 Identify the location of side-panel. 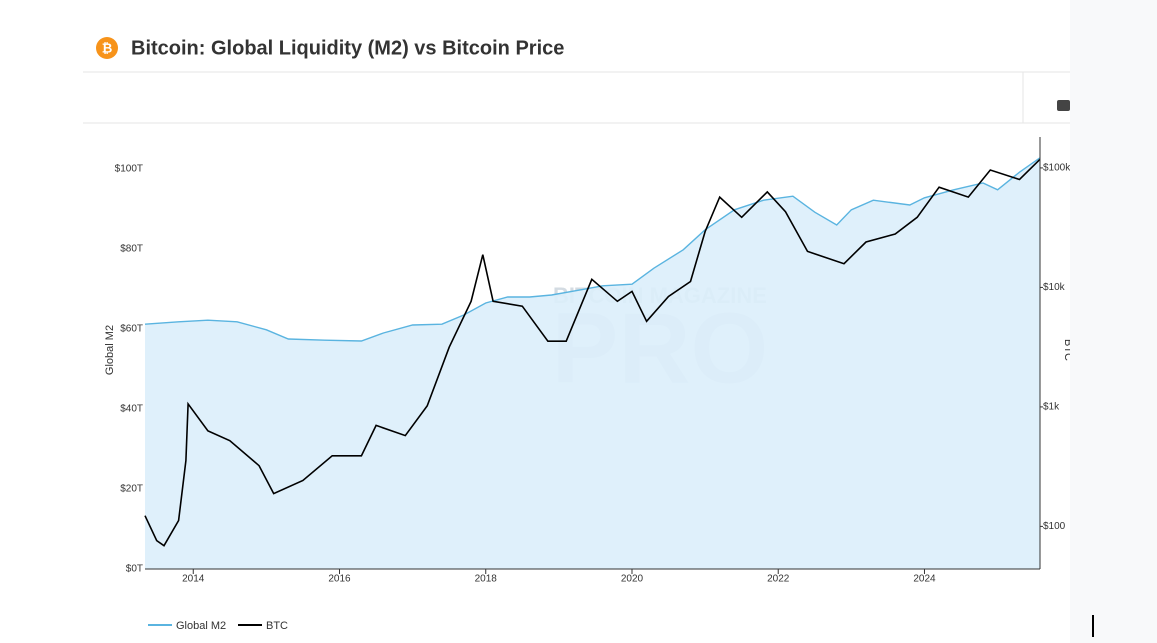
(1113, 321).